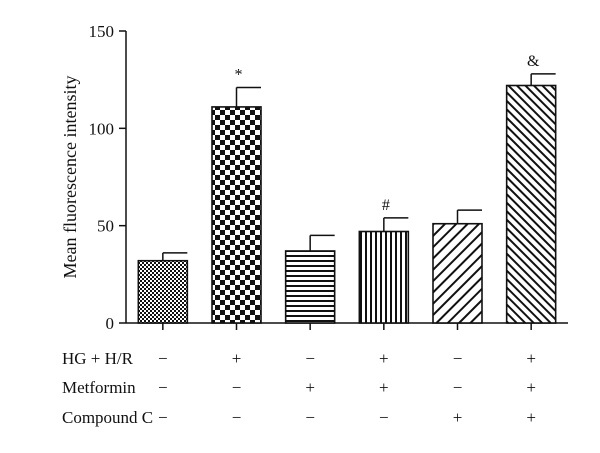 The width and height of the screenshot is (600, 453). Describe the element at coordinates (70, 177) in the screenshot. I see `y-axis-title: Mean fluorescence intensity` at that location.